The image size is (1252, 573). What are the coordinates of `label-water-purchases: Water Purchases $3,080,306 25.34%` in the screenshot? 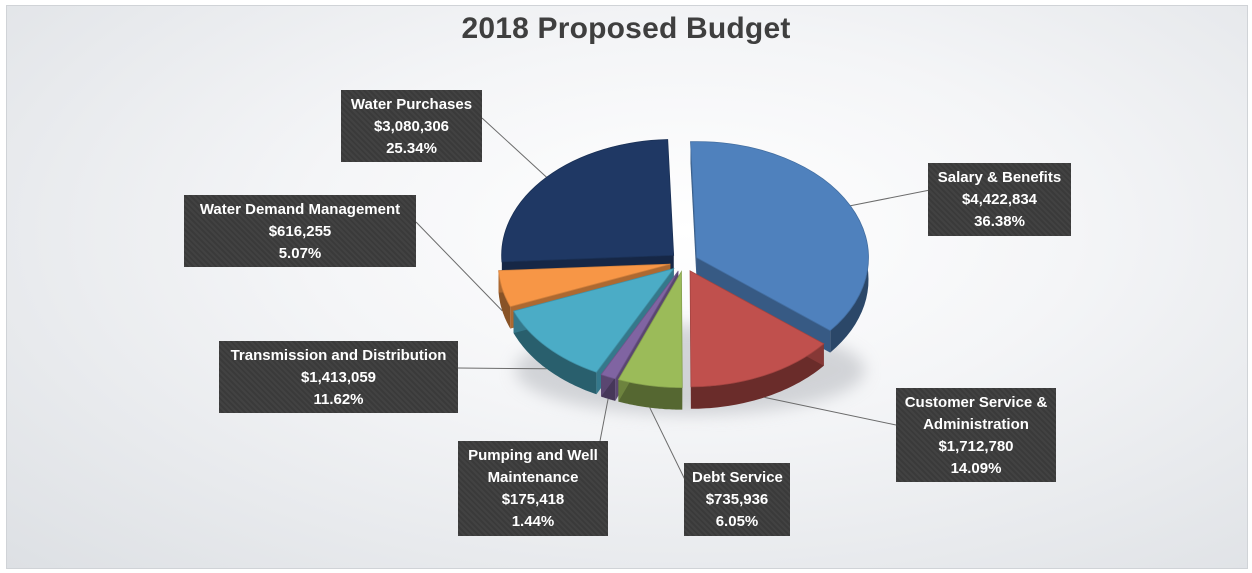 It's located at (411, 126).